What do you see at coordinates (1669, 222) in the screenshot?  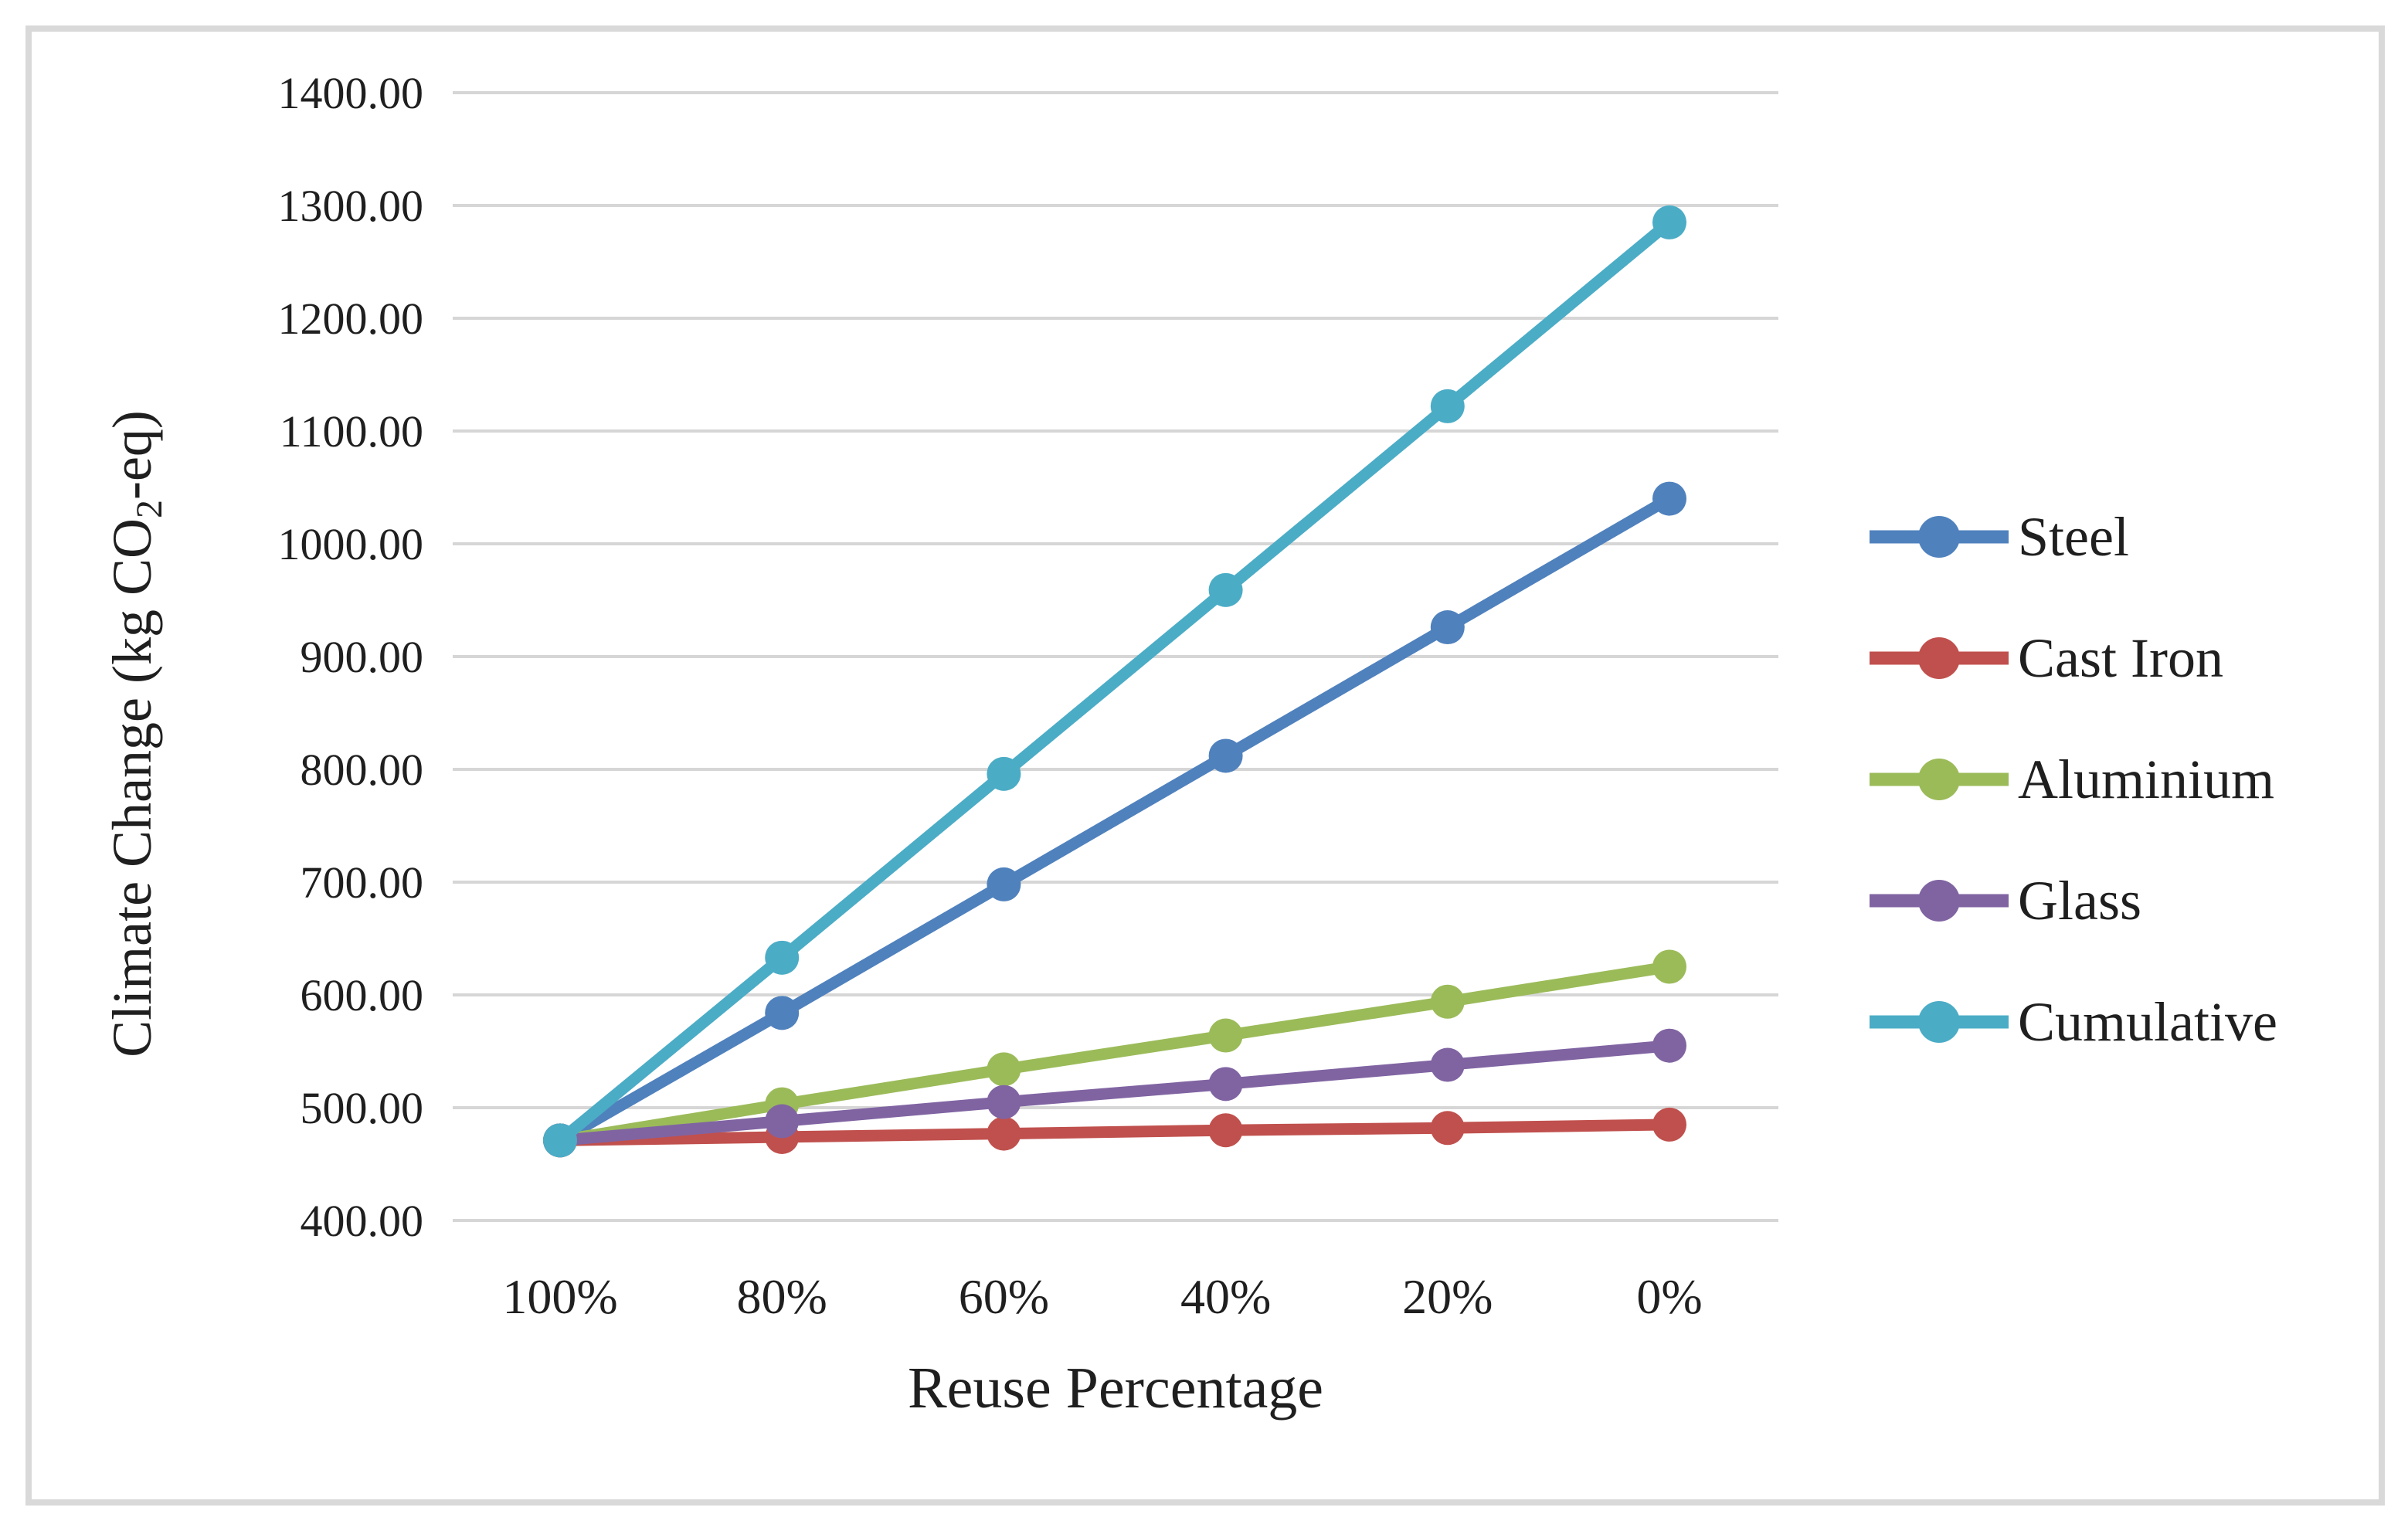 I see `series-point-cumulative-0%` at bounding box center [1669, 222].